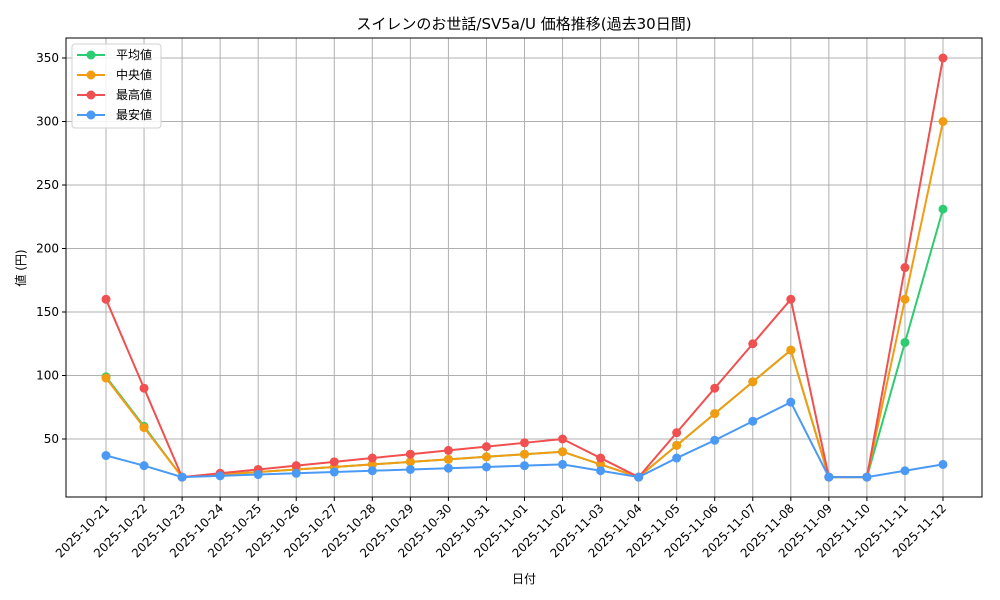 The image size is (1000, 600). I want to click on x-axis-label: 日付, so click(524, 579).